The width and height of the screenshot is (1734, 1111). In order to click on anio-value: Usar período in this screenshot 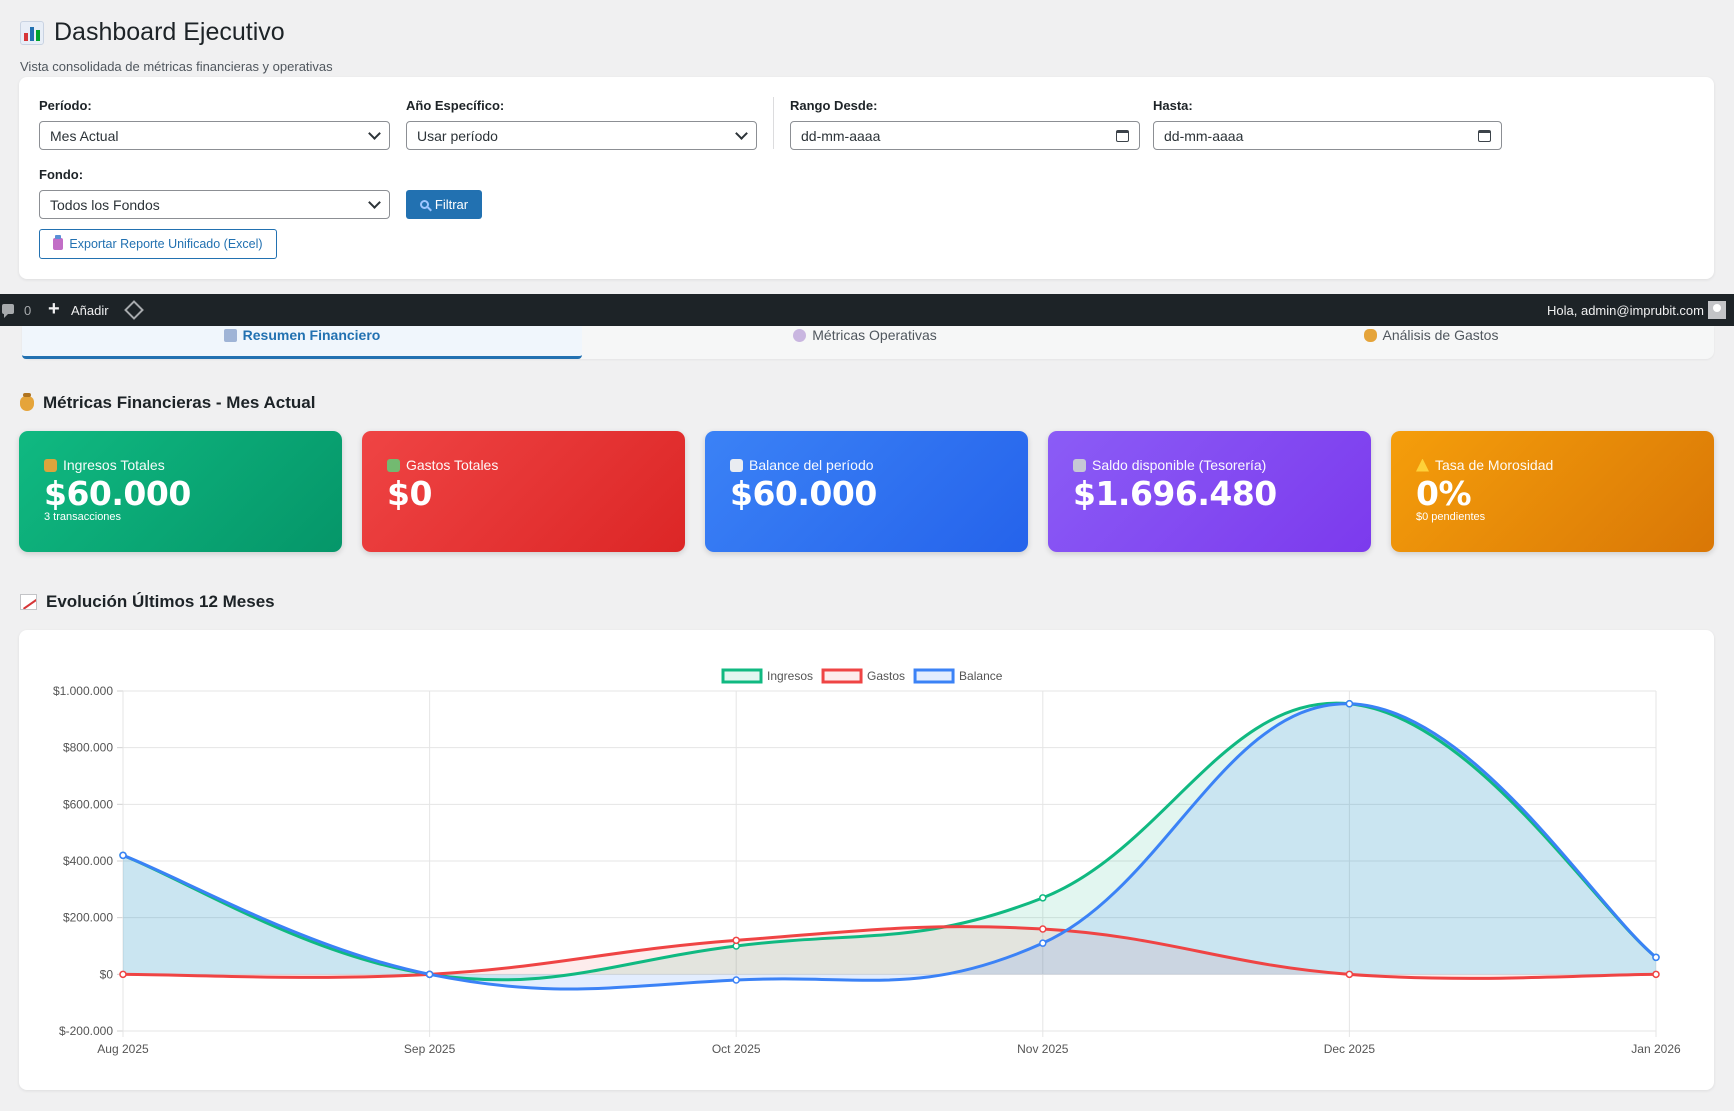, I will do `click(457, 135)`.